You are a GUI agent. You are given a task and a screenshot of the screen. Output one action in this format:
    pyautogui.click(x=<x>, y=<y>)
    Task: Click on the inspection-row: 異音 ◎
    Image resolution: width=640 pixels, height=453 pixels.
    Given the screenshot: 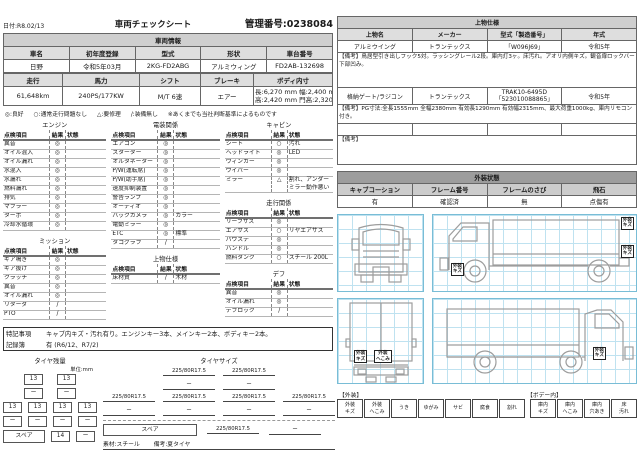 What is the action you would take?
    pyautogui.click(x=279, y=294)
    